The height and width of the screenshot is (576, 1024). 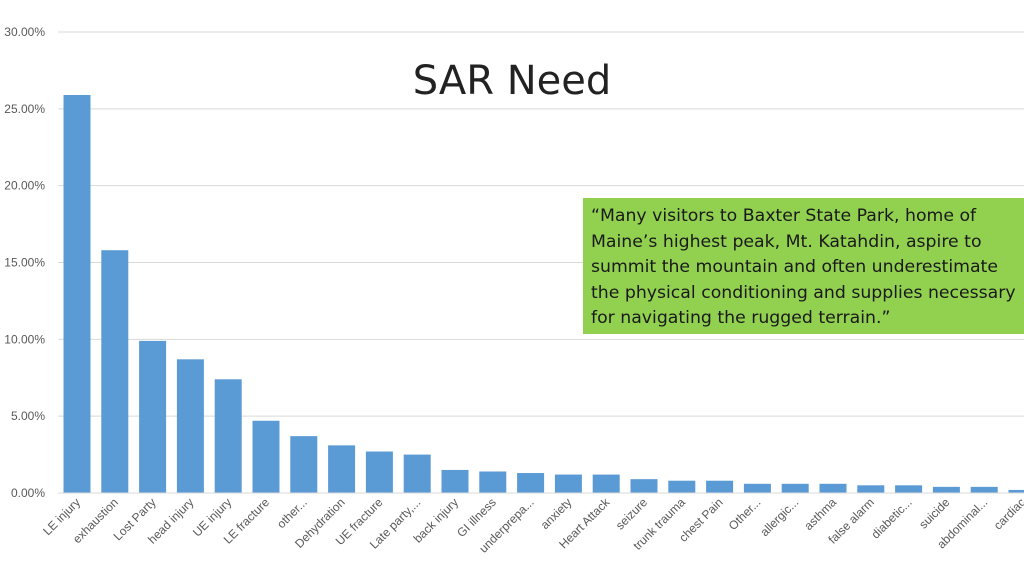 I want to click on y-tick-label: 20.00%, so click(x=24, y=186).